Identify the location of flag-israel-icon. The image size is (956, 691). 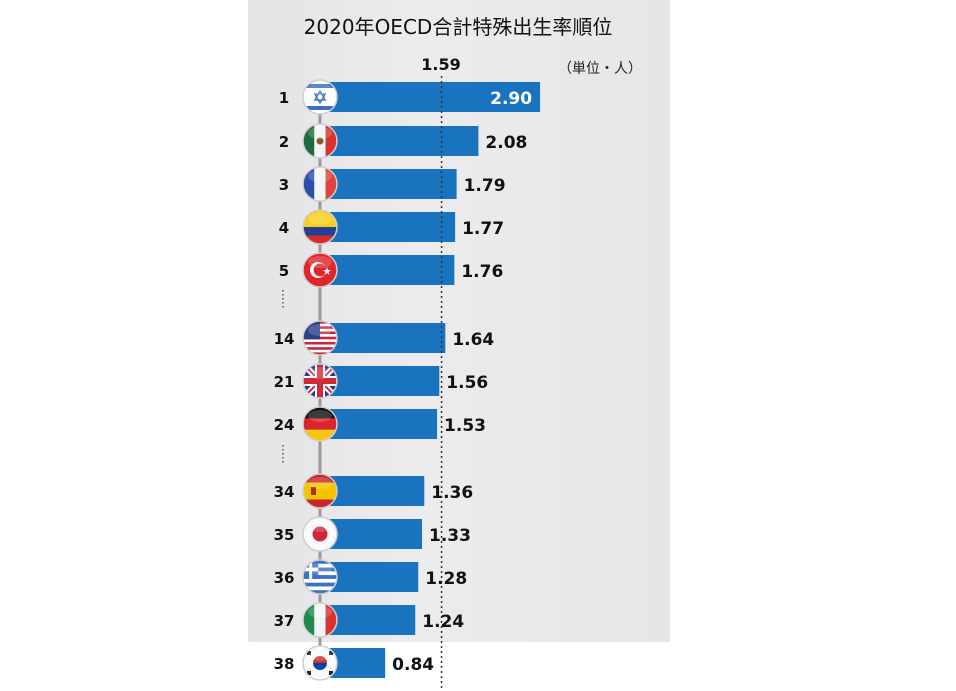
(320, 97).